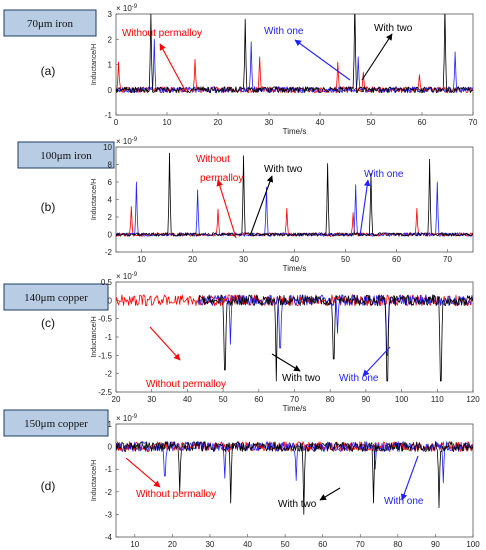 The image size is (486, 550). What do you see at coordinates (473, 399) in the screenshot?
I see `x-tick-label: 120` at bounding box center [473, 399].